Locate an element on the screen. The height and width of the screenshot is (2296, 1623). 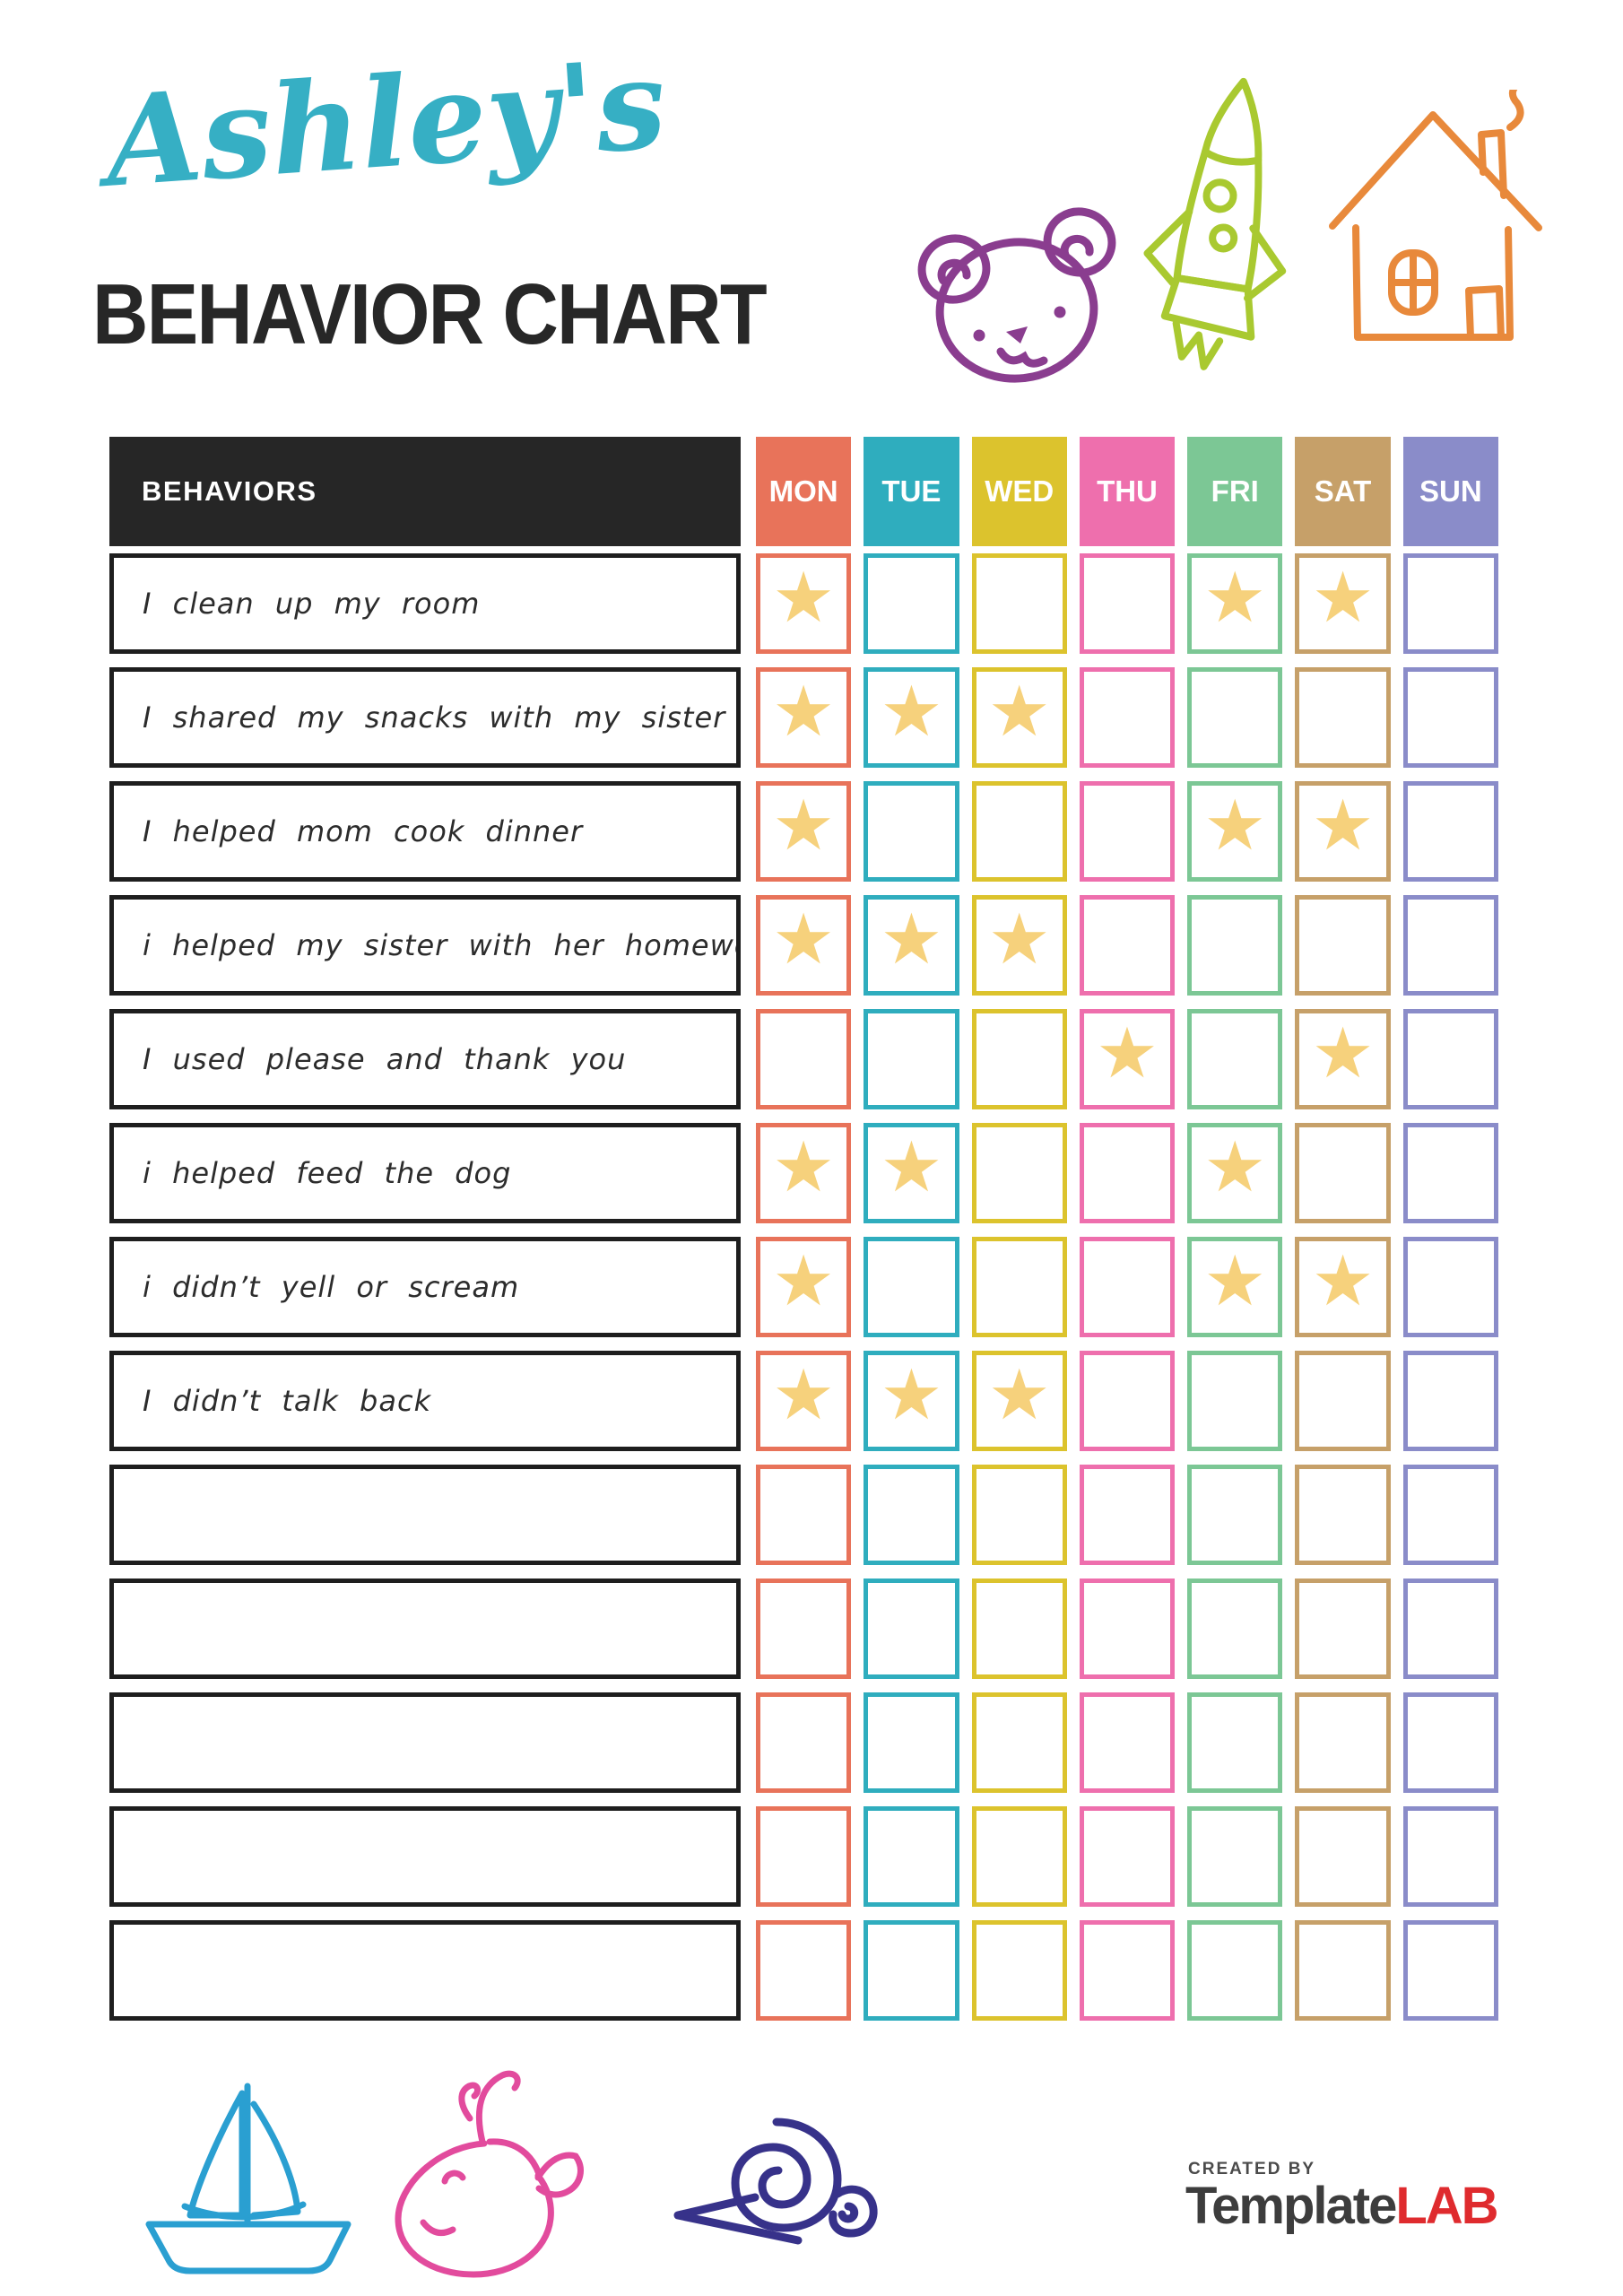
behavior-box: i didn’t yell or scream is located at coordinates (425, 1287).